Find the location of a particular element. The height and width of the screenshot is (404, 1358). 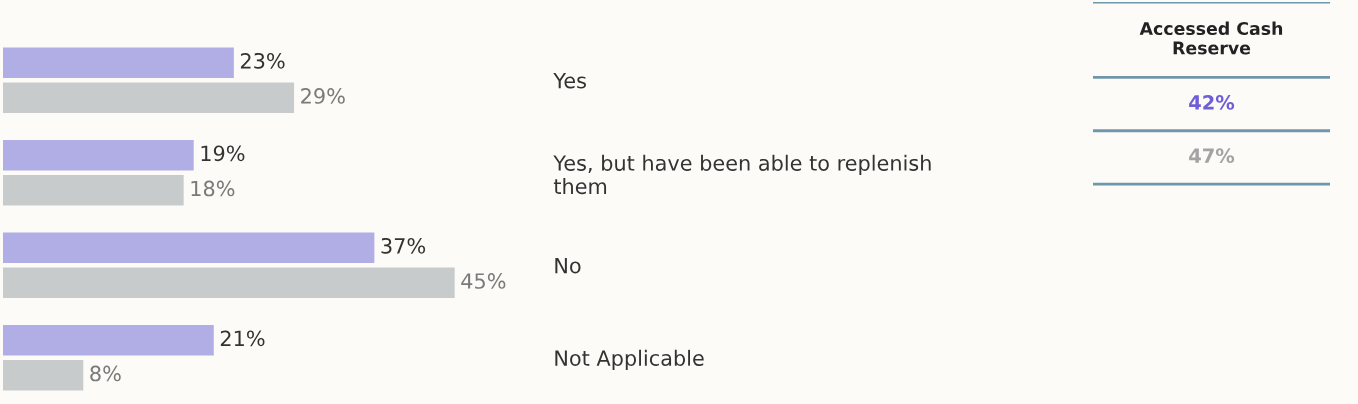

data-label: 45% is located at coordinates (483, 281).